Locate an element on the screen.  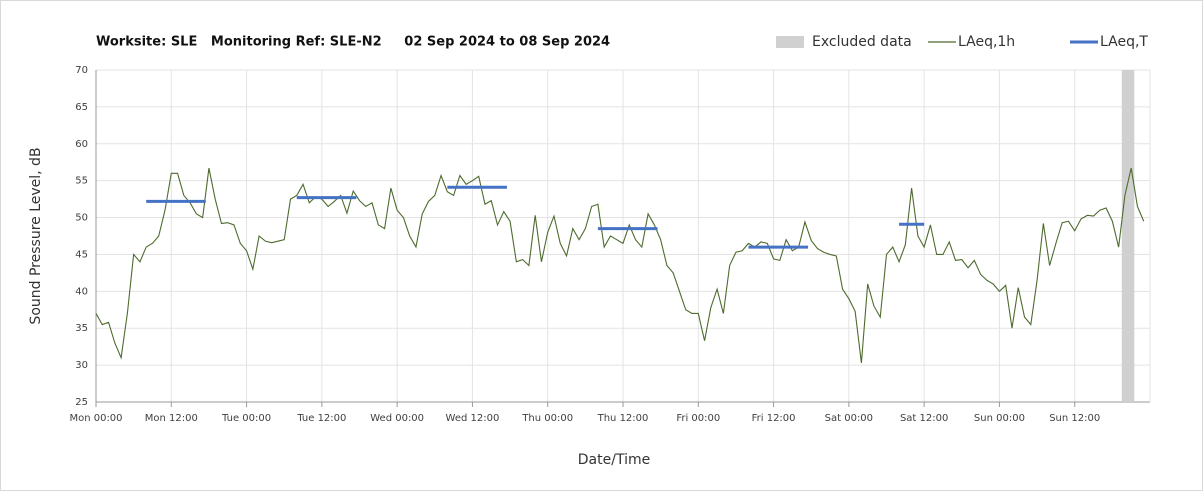
x-tick-label: Sun 12:00 is located at coordinates (1074, 418).